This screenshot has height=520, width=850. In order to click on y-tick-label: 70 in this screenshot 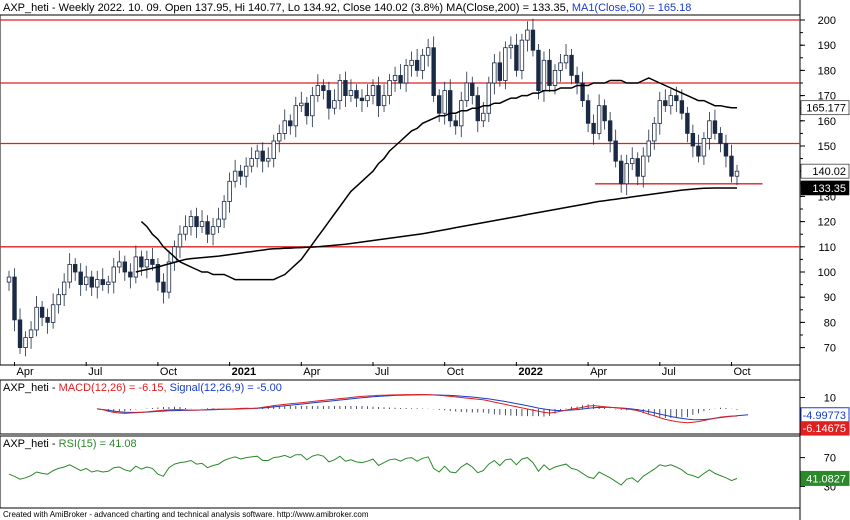, I will do `click(830, 349)`.